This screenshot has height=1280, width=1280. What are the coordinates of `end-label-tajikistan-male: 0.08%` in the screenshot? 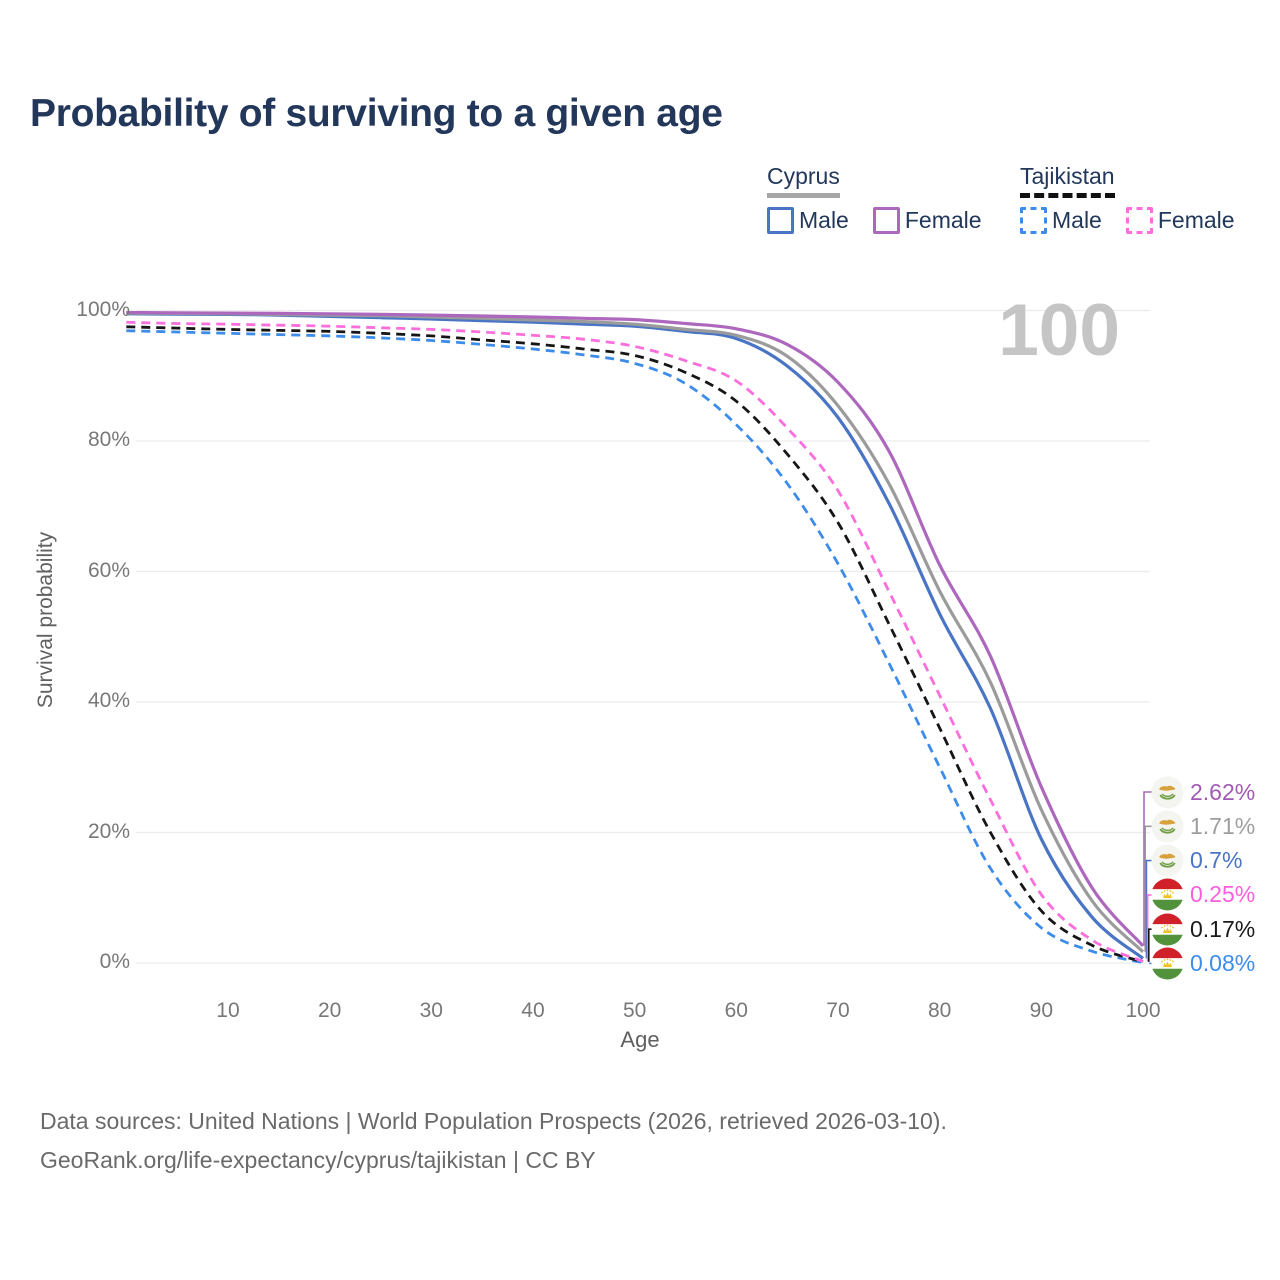 It's located at (1203, 963).